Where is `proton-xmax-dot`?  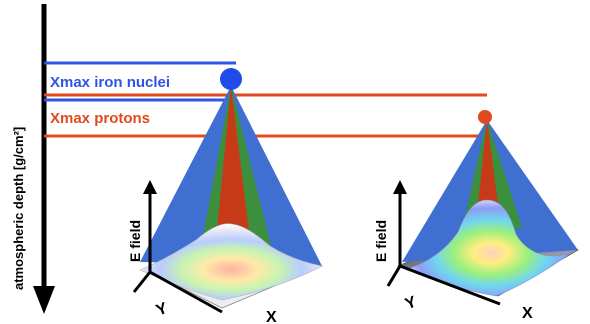
proton-xmax-dot is located at coordinates (485, 117).